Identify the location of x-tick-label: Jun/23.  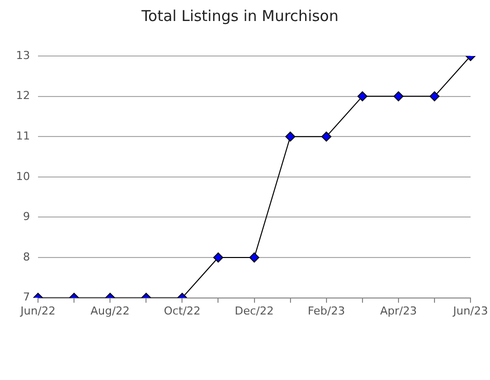
(470, 311).